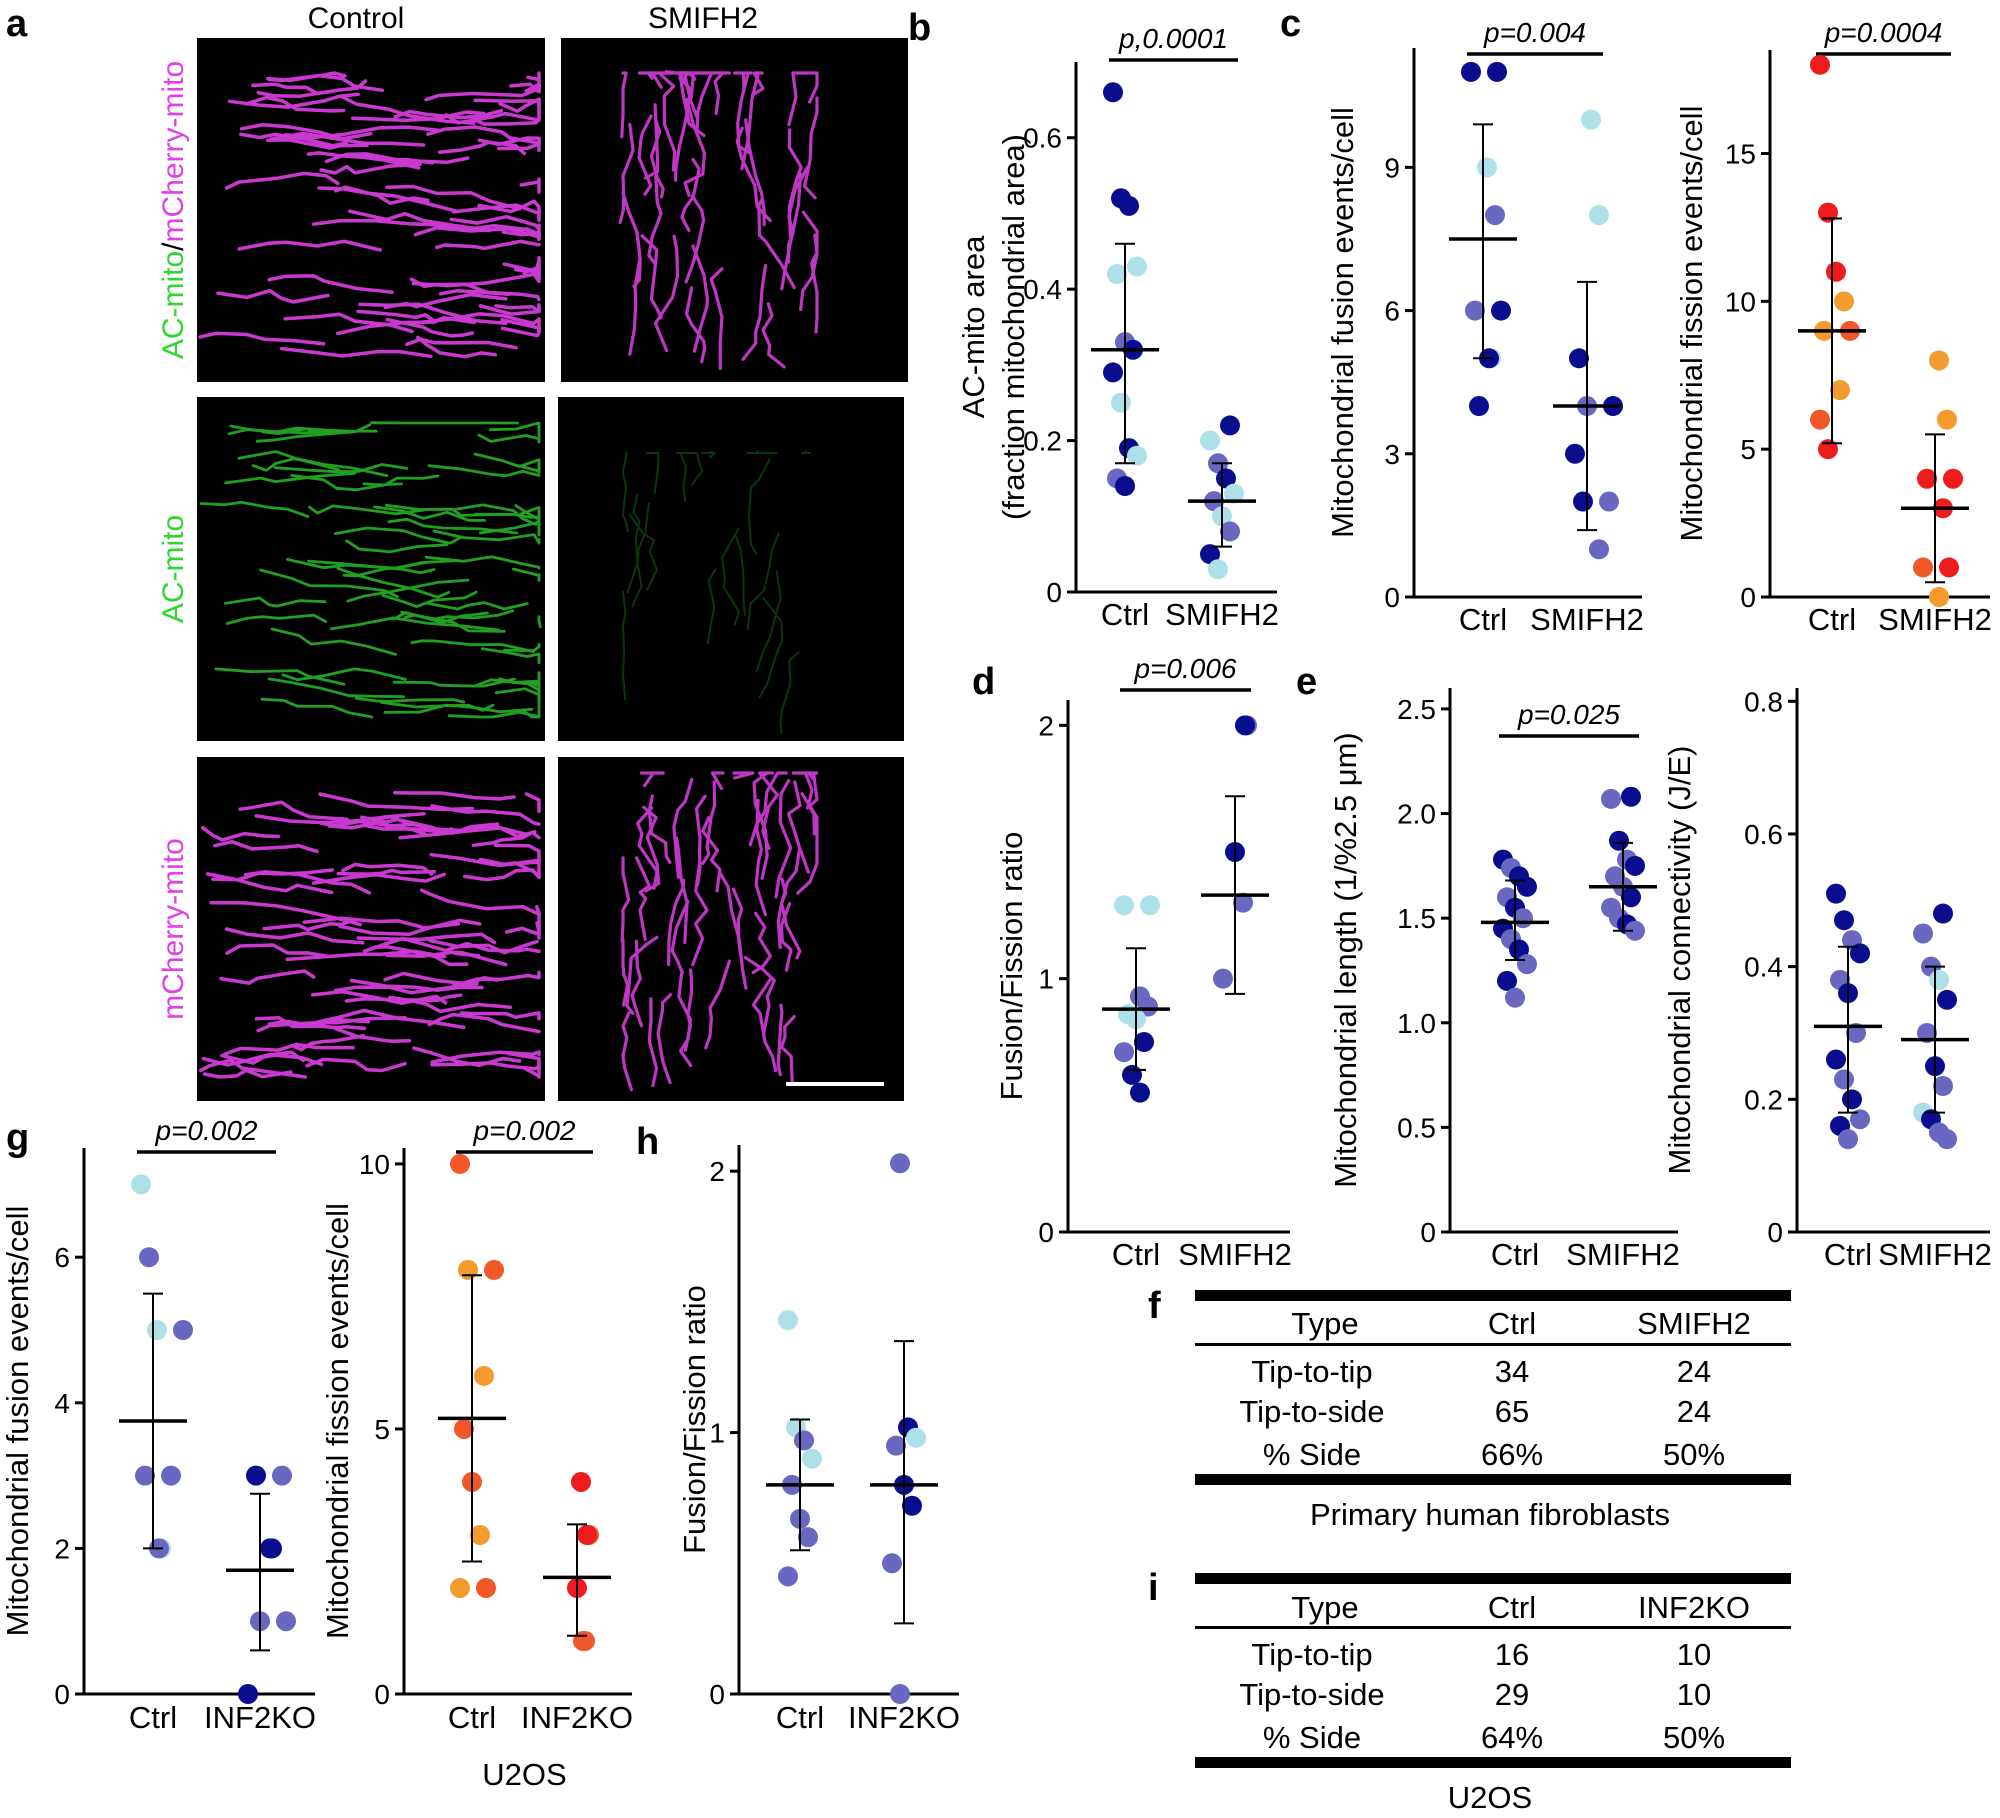  I want to click on micrograph-smifh2-mcherry, so click(731, 929).